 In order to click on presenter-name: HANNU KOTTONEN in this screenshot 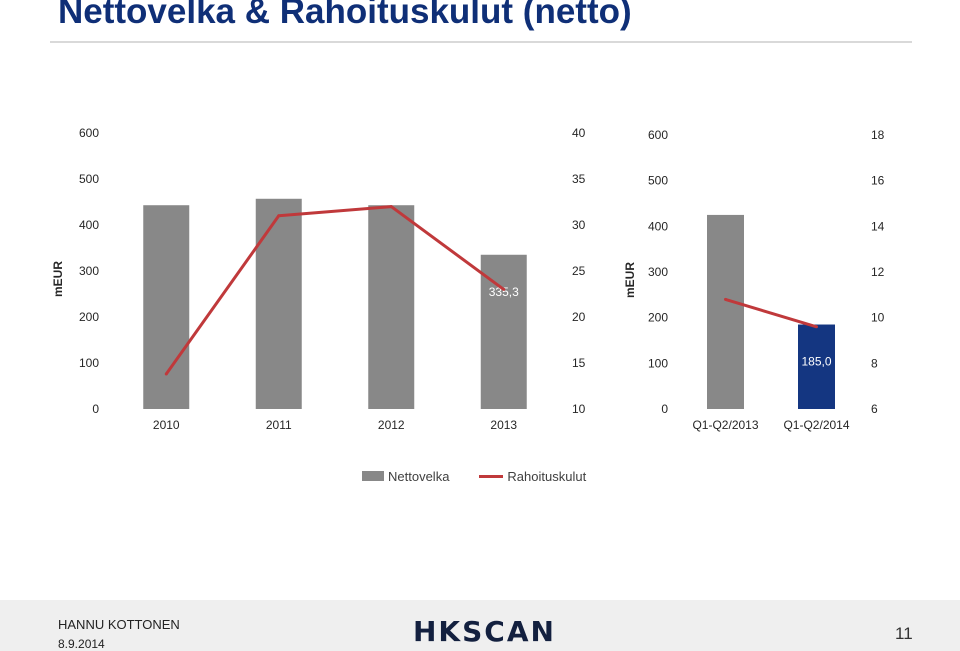, I will do `click(119, 624)`.